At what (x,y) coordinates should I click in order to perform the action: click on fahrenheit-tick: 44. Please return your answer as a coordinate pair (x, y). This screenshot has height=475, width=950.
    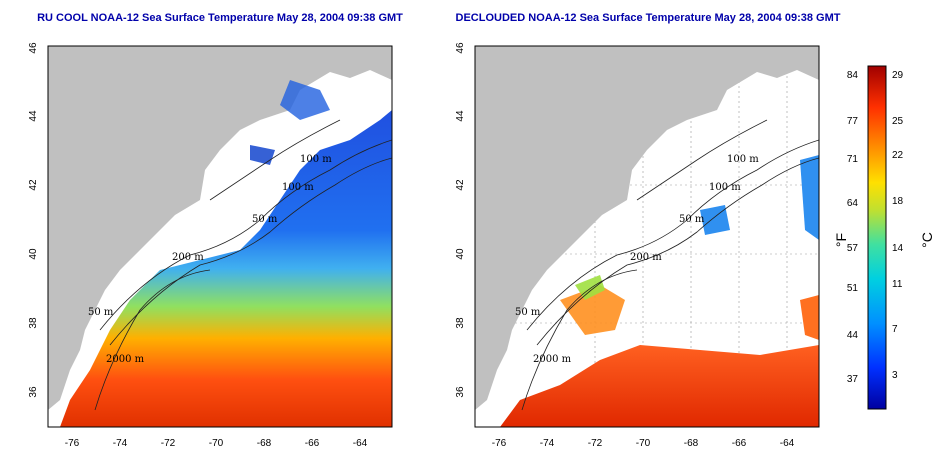
    Looking at the image, I should click on (853, 335).